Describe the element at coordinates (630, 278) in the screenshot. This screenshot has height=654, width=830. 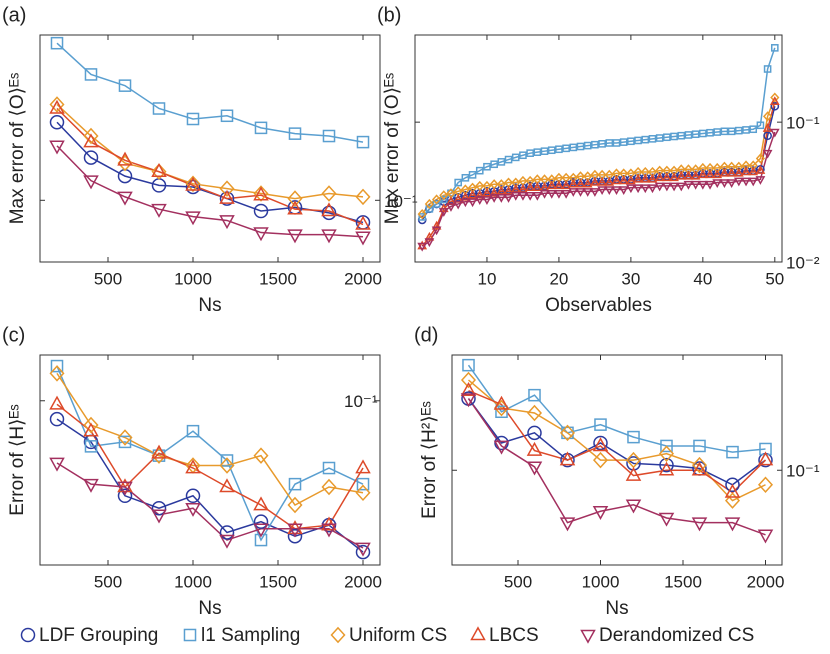
I see `x-tick-label: 30` at that location.